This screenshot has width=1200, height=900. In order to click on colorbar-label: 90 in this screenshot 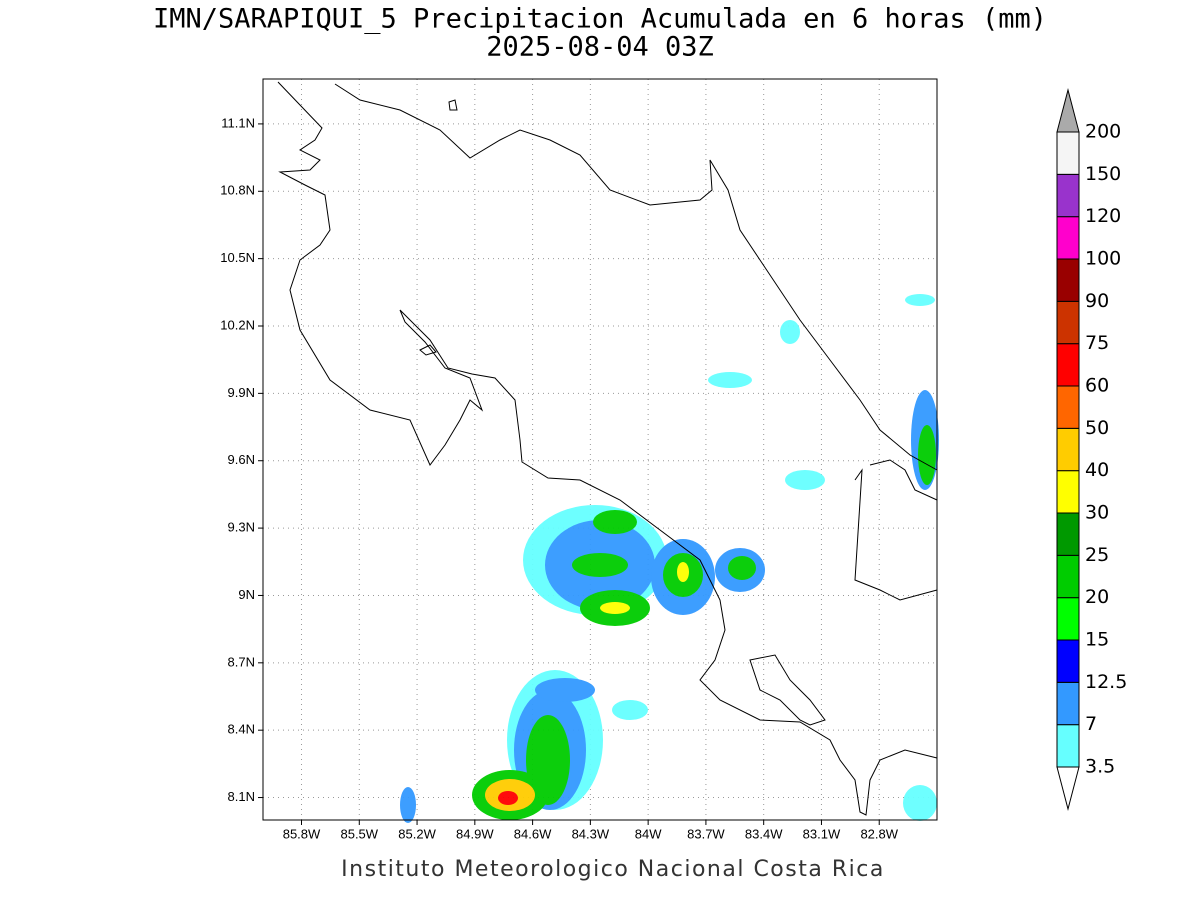, I will do `click(1097, 301)`.